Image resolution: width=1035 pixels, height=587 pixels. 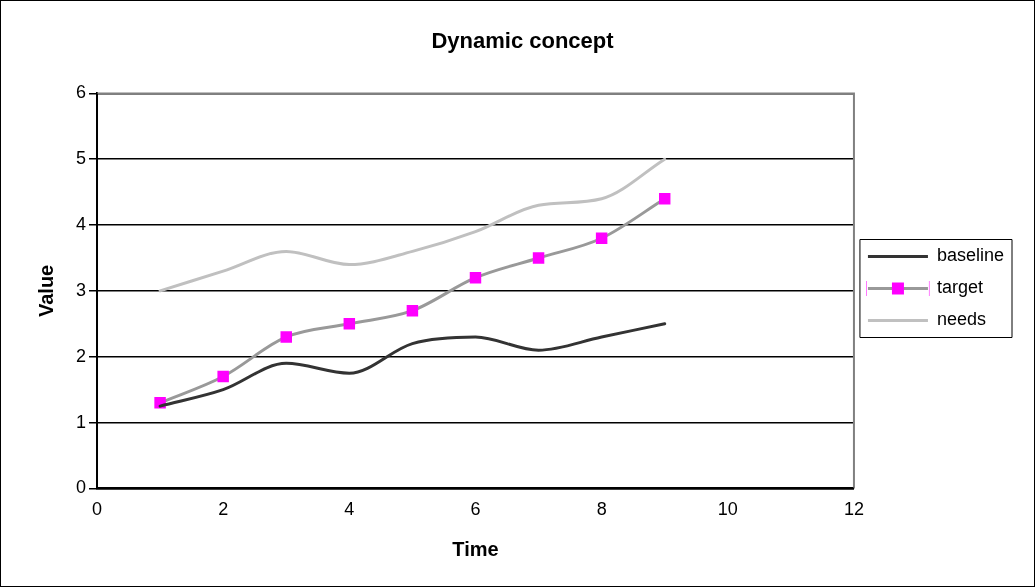 I want to click on legend-label: needs, so click(x=961, y=319).